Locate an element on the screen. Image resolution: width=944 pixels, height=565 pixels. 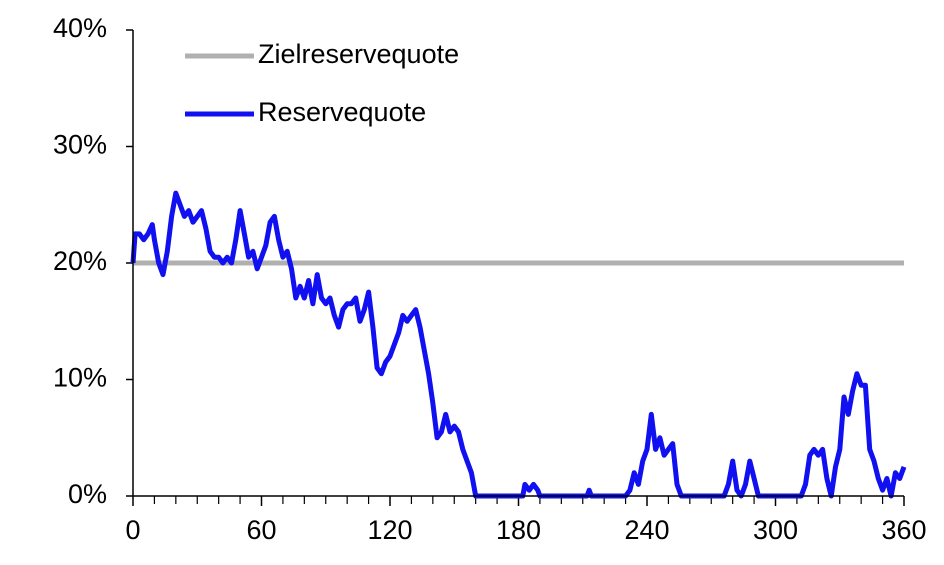
x-tick-label: 0 is located at coordinates (132, 530).